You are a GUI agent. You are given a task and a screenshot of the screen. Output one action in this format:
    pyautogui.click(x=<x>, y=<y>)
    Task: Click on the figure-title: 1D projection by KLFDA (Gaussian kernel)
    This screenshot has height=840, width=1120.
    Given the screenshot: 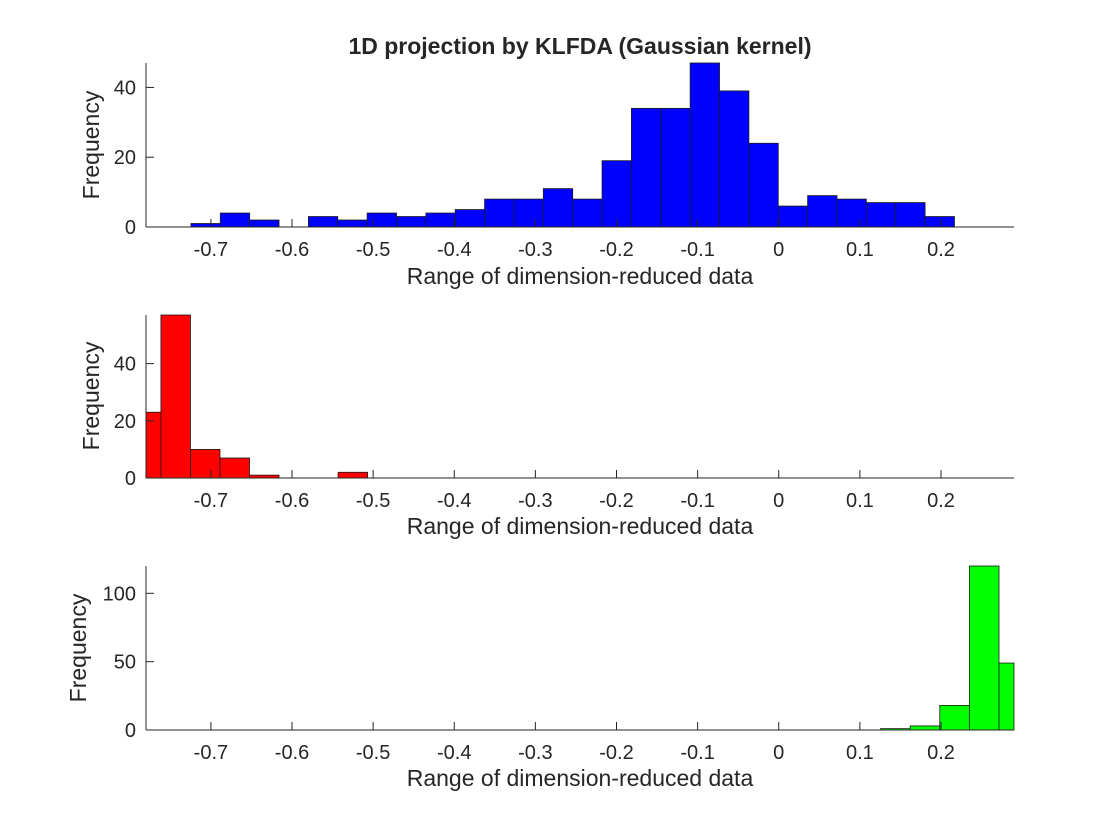 What is the action you would take?
    pyautogui.click(x=579, y=46)
    